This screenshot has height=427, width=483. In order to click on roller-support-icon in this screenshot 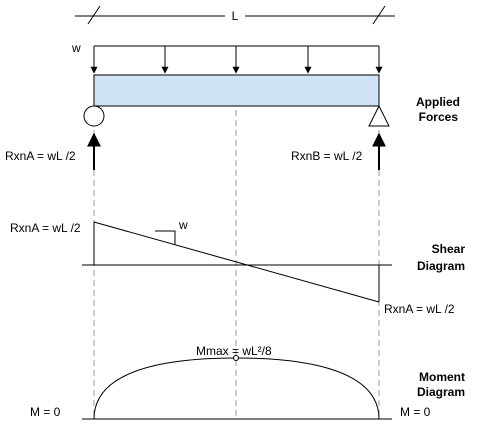, I will do `click(94, 116)`.